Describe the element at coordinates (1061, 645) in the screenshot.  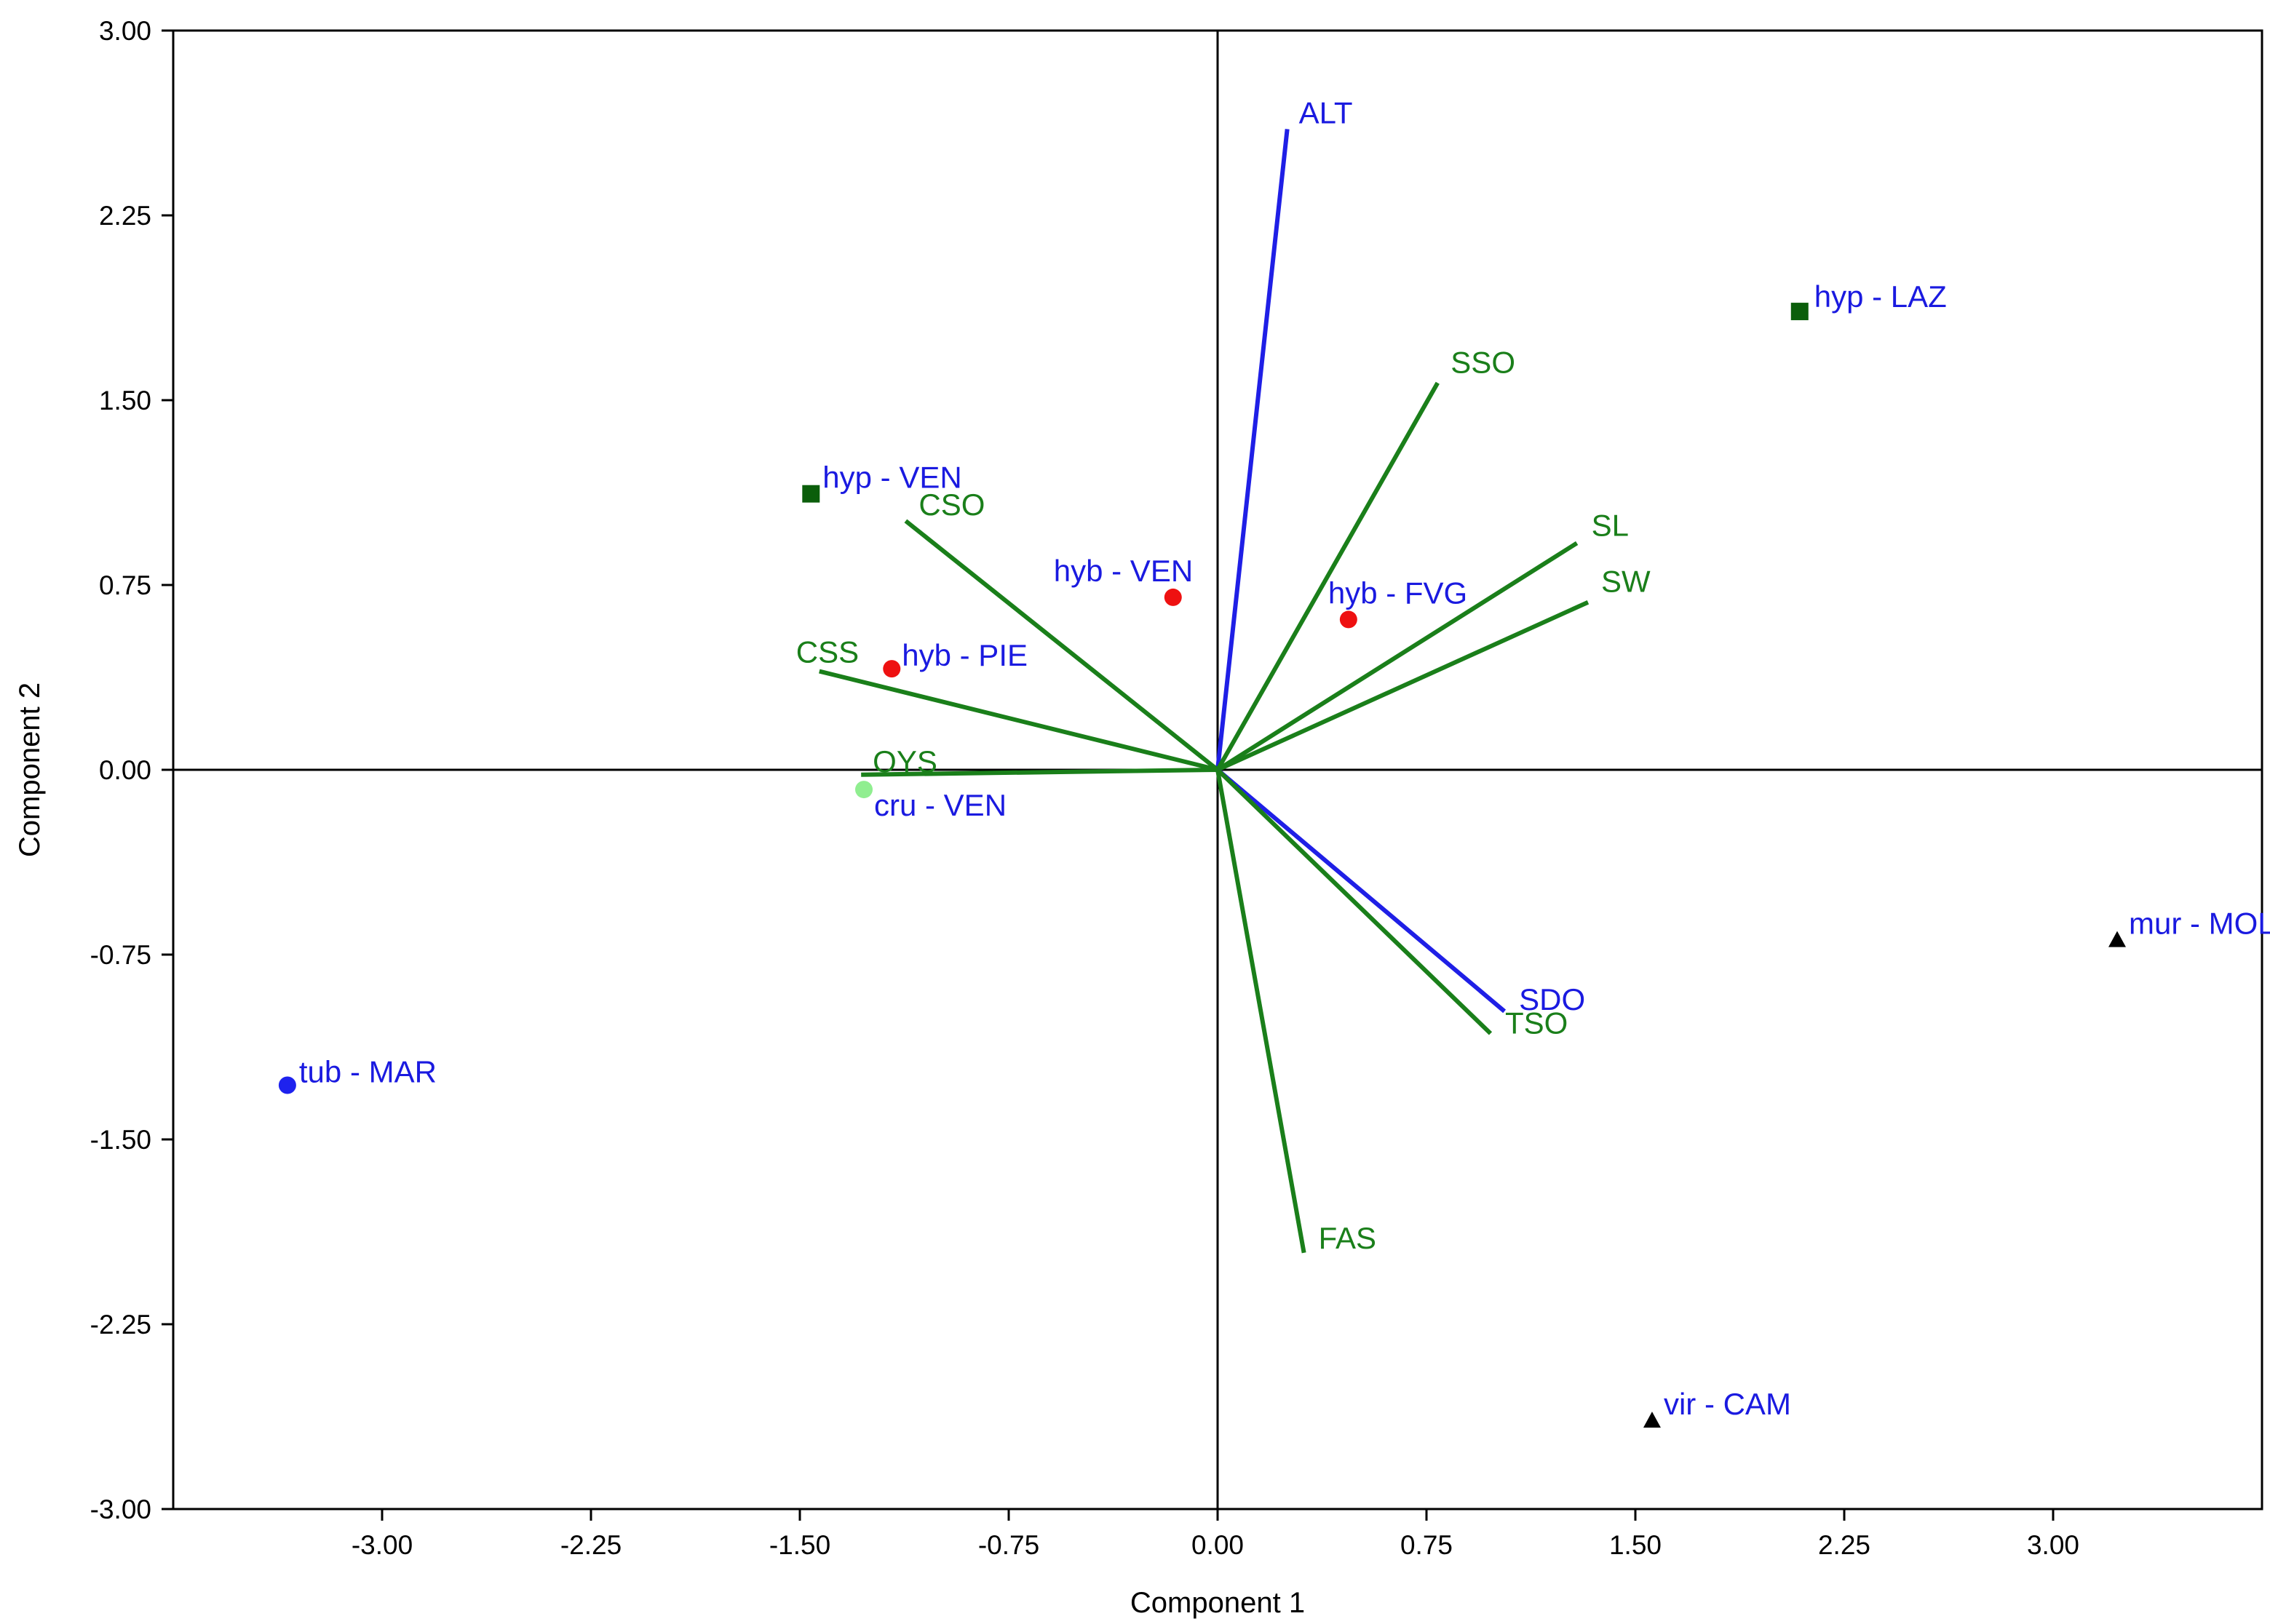
I see `vector-cso` at that location.